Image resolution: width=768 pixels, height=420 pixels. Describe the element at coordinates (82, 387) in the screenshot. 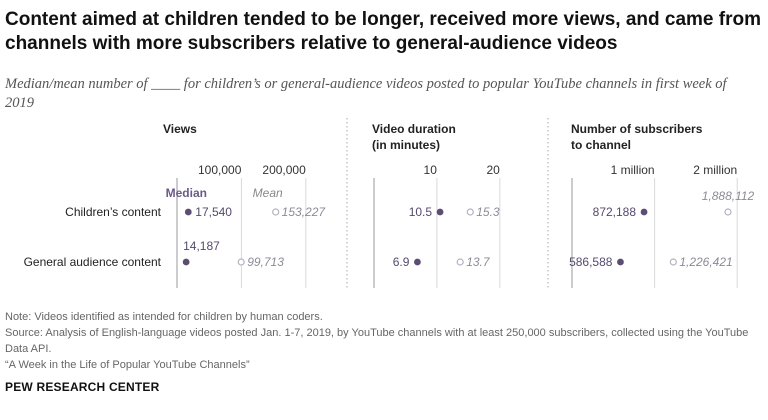

I see `pew-credit: PEW RESEARCH CENTER` at that location.